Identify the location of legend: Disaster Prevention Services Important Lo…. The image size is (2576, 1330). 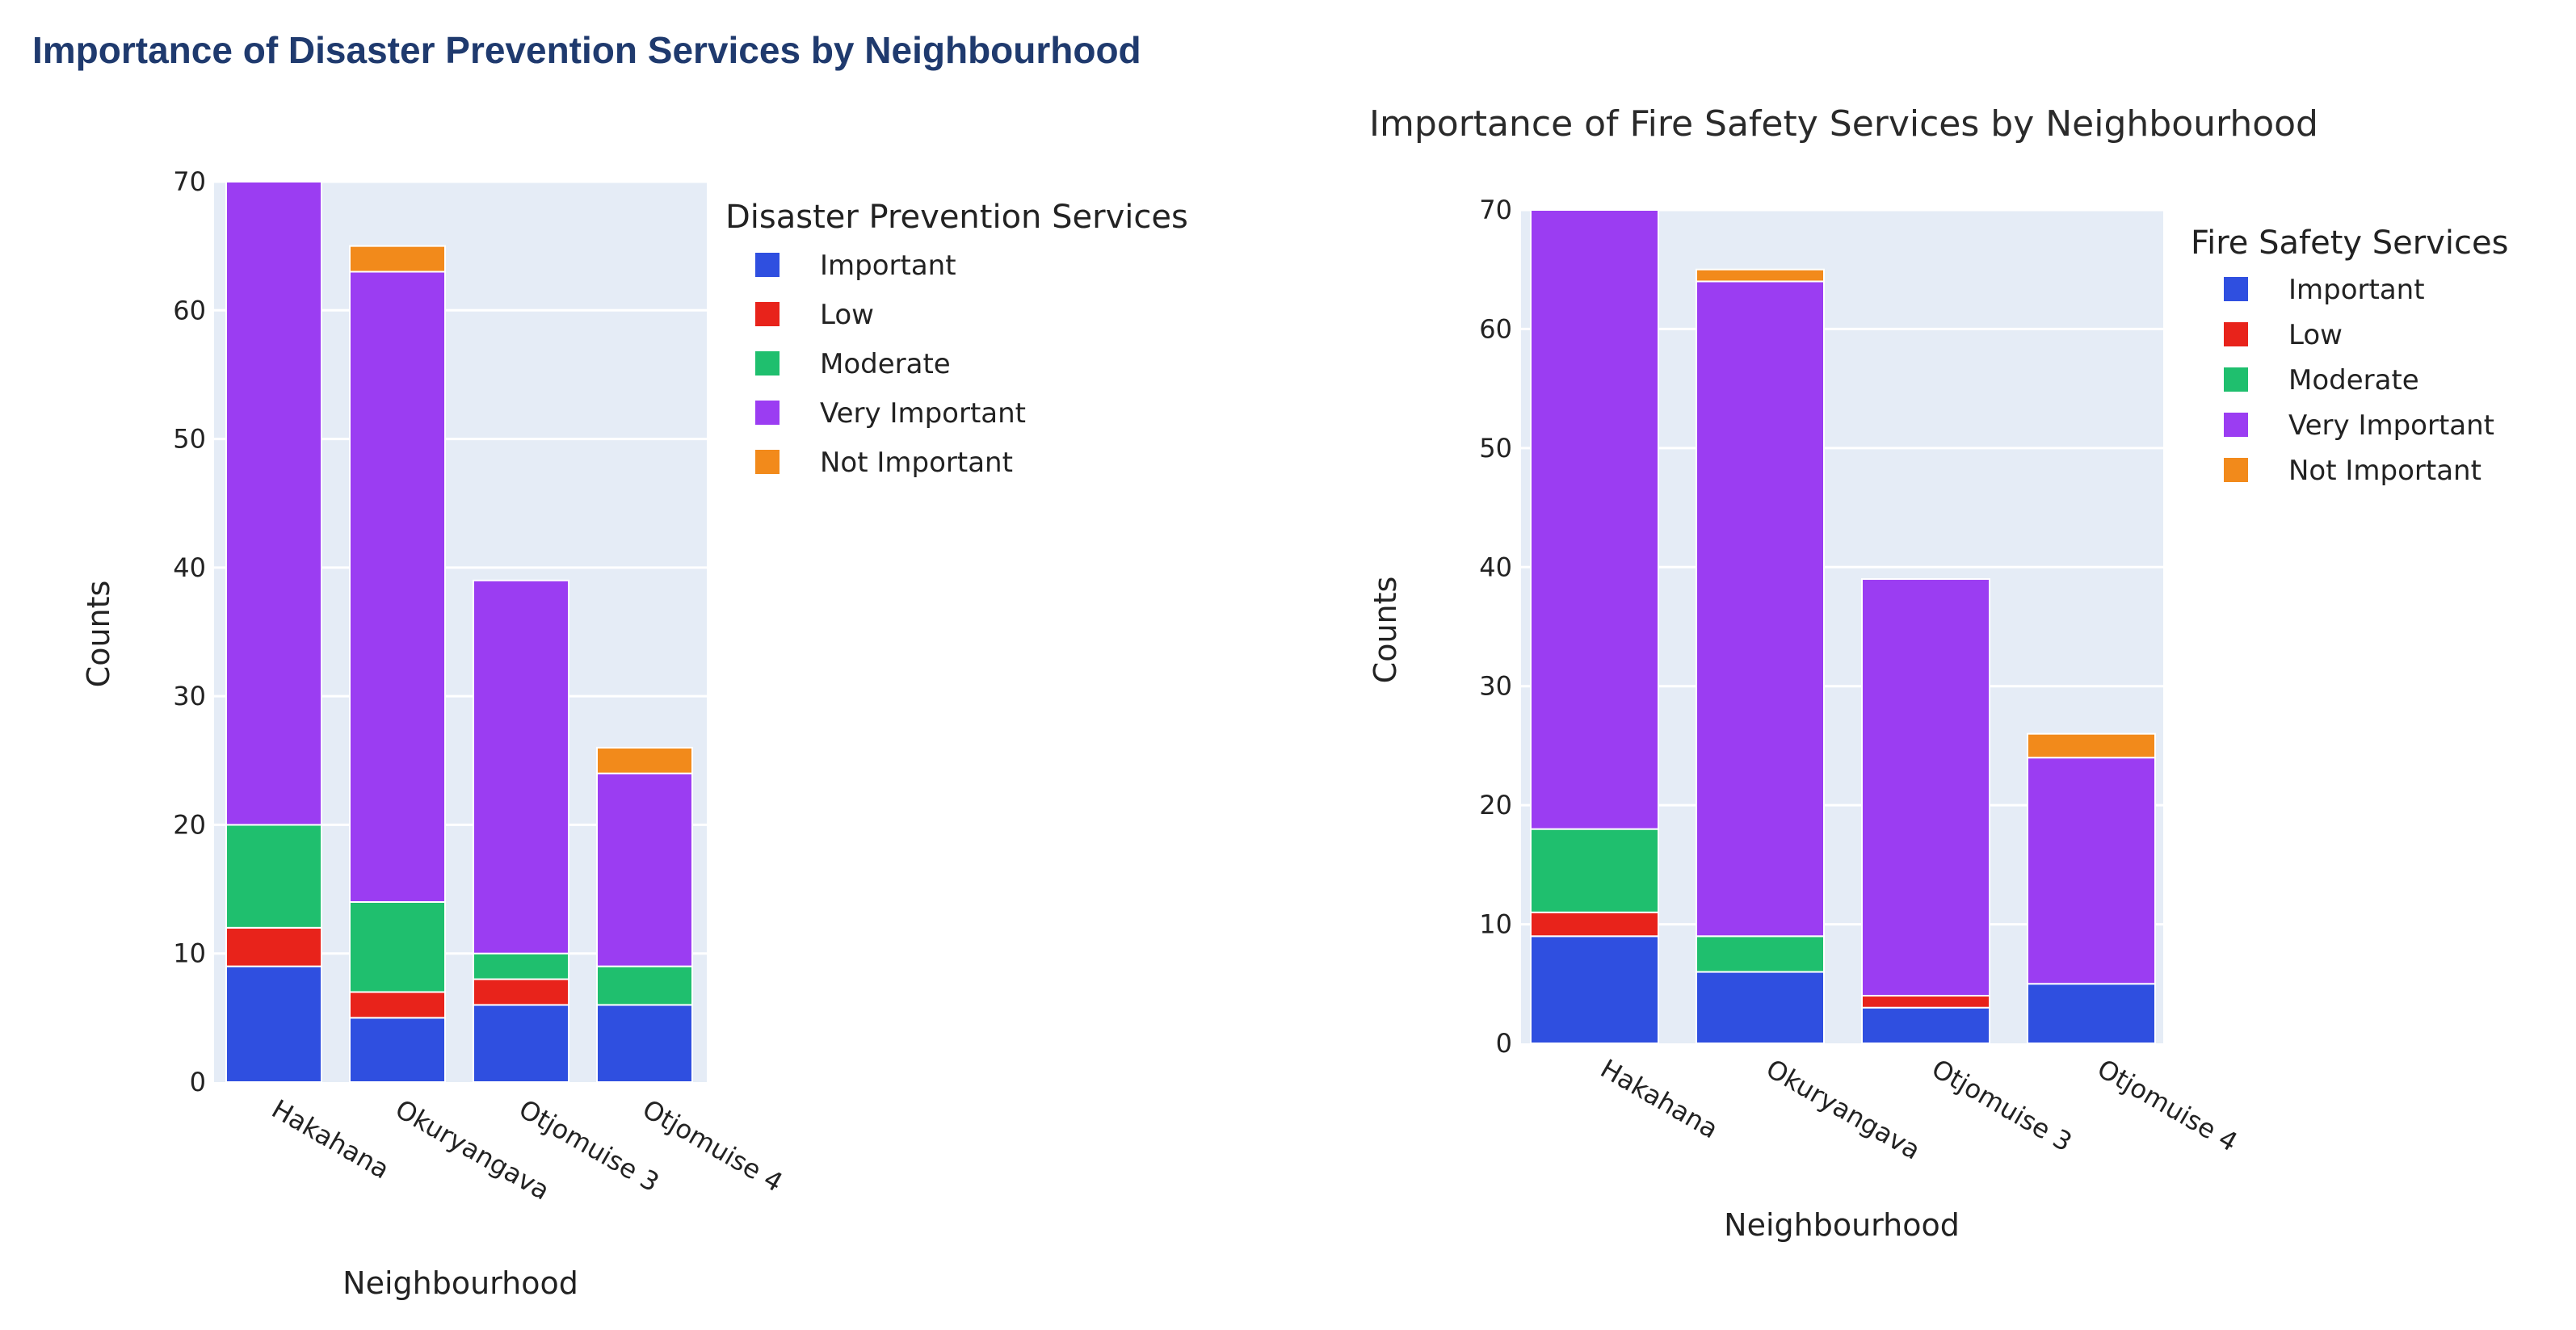
(957, 339).